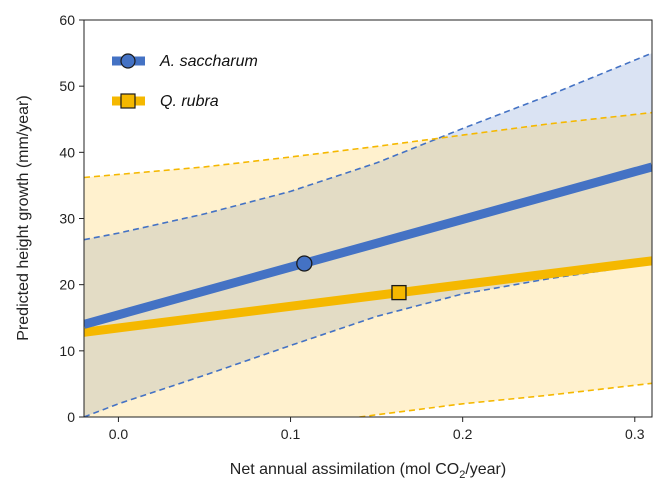  What do you see at coordinates (635, 434) in the screenshot?
I see `x-tick-label: 0.3` at bounding box center [635, 434].